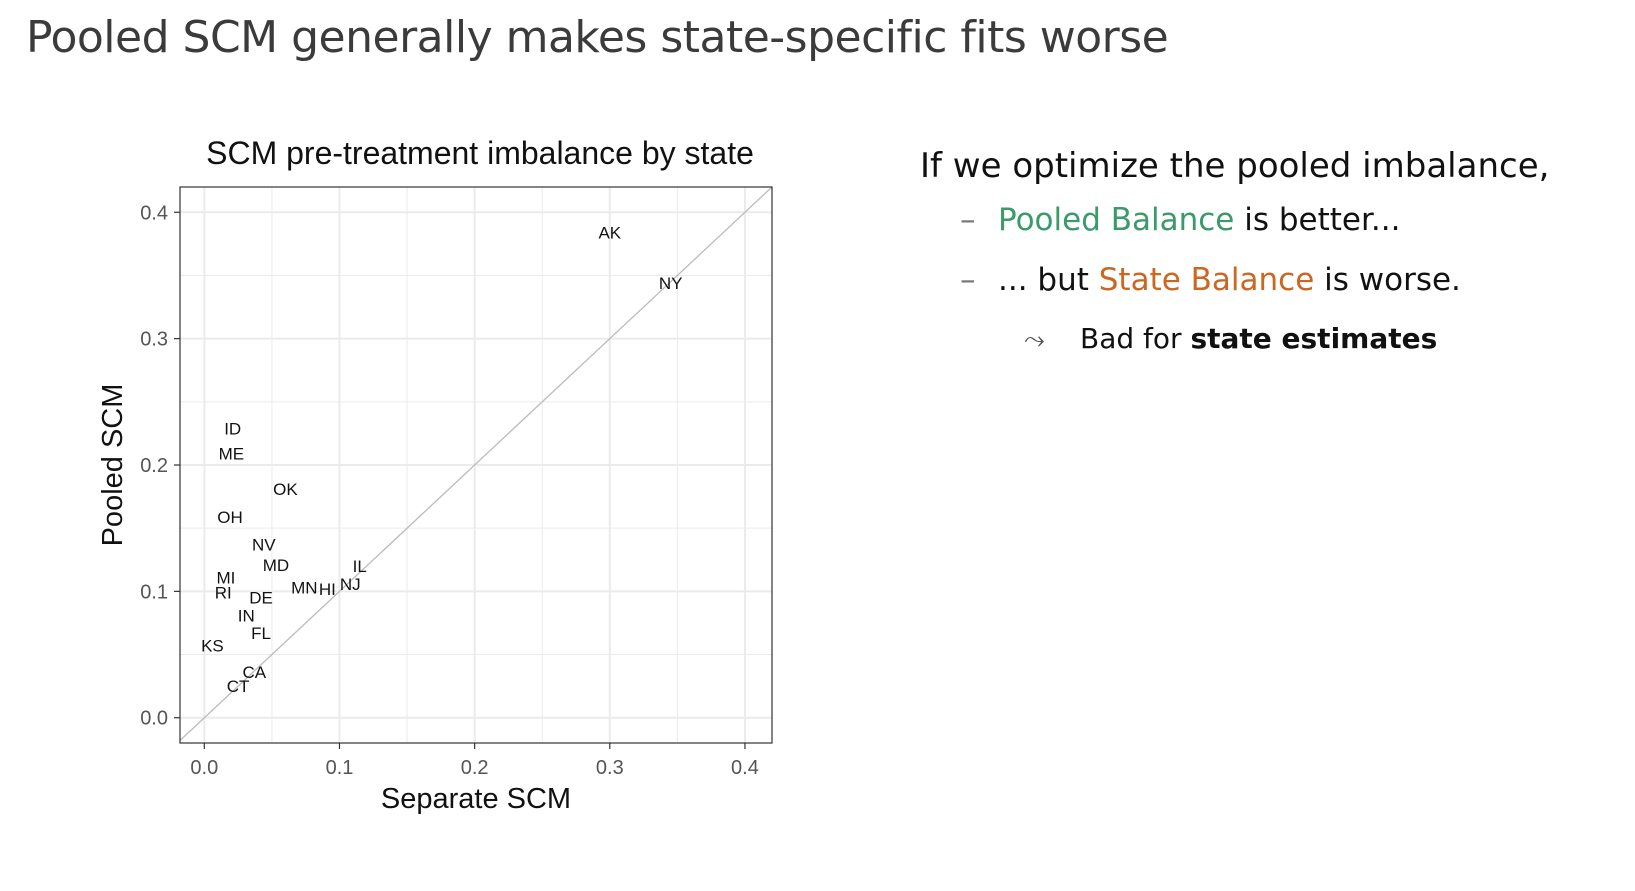 The height and width of the screenshot is (891, 1635). I want to click on point-label-me: ME, so click(232, 454).